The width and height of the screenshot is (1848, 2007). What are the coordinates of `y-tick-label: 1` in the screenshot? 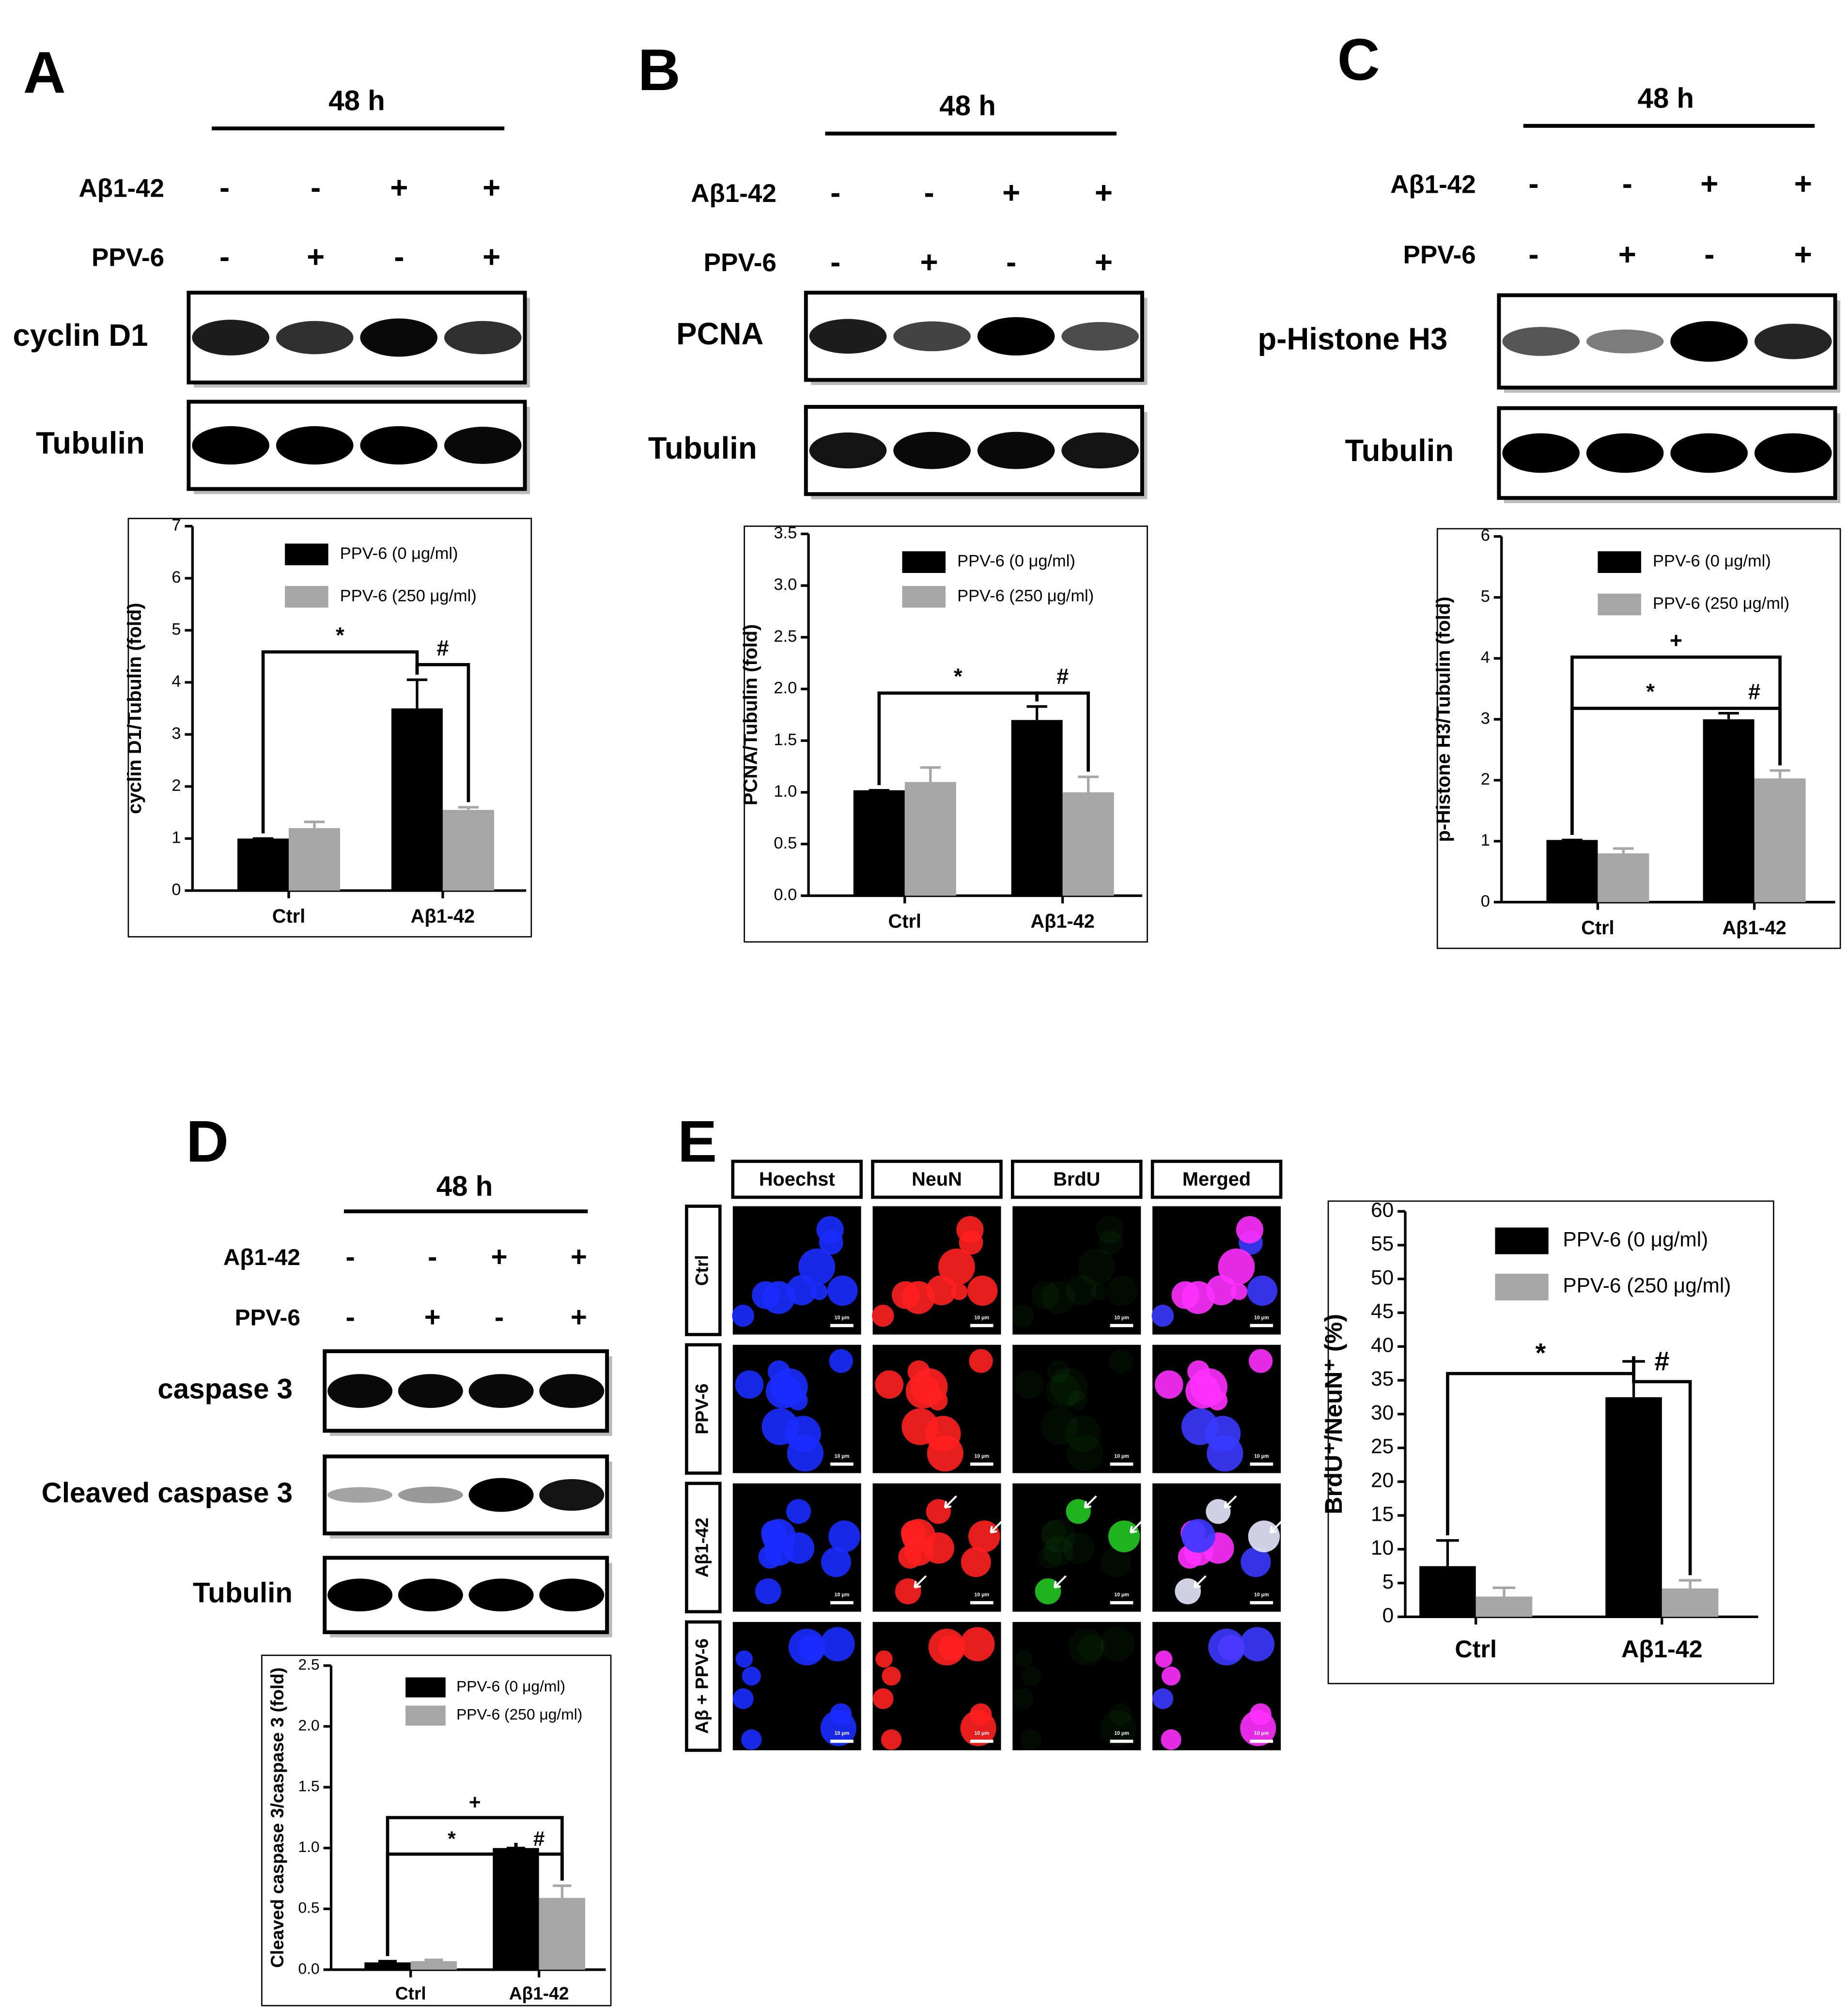 It's located at (1485, 840).